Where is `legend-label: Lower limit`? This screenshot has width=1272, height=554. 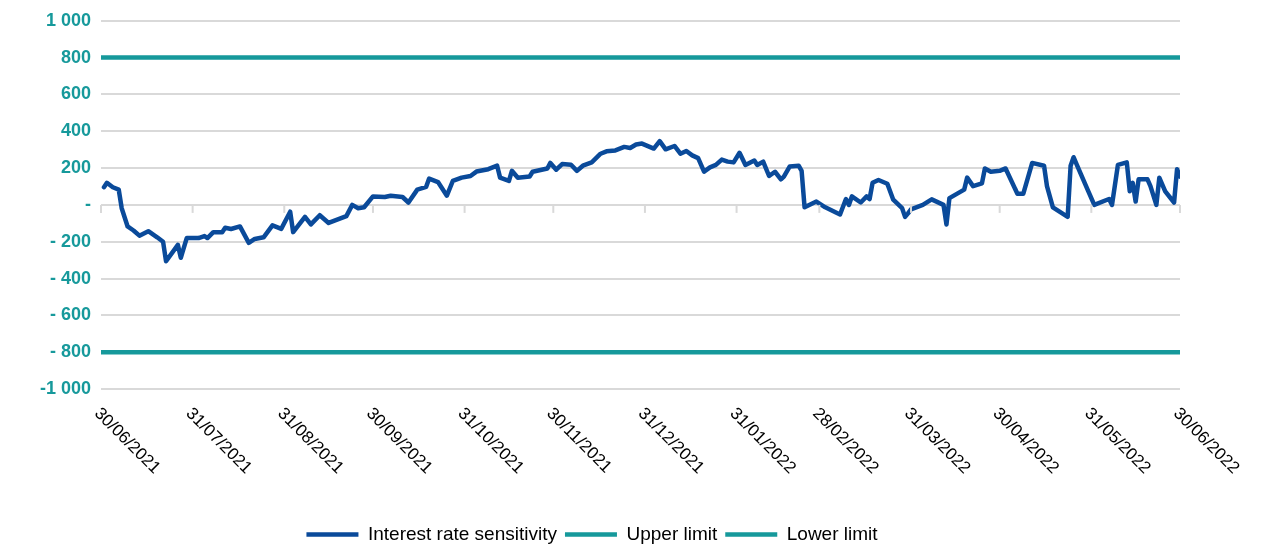 legend-label: Lower limit is located at coordinates (832, 533).